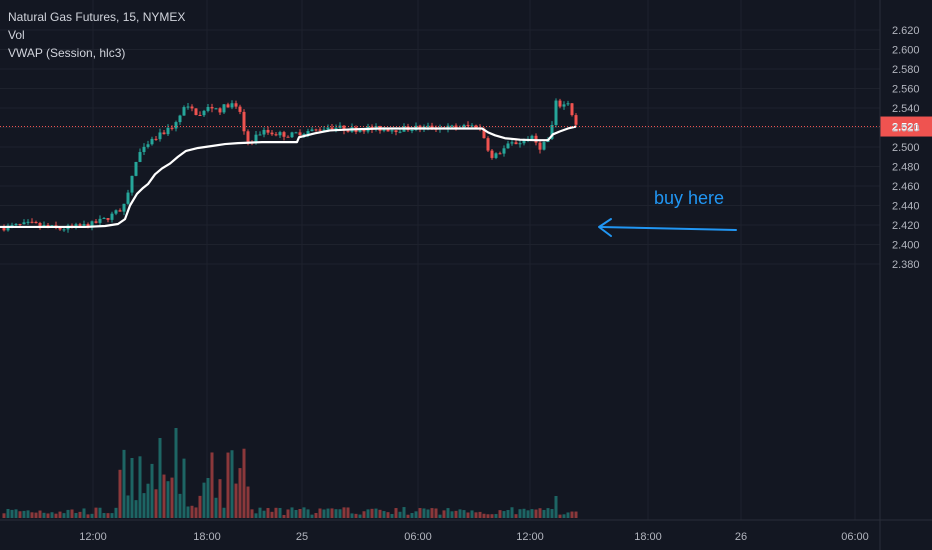 This screenshot has width=932, height=550. Describe the element at coordinates (97, 17) in the screenshot. I see `symbol-title: Natural Gas Futures, 15, NYMEX` at that location.